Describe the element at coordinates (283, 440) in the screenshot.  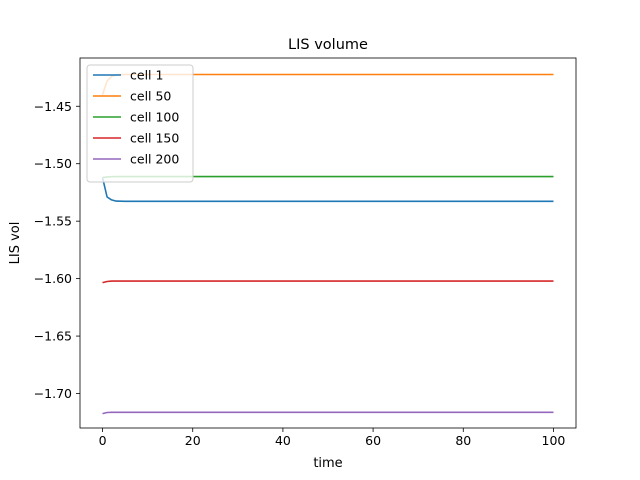
I see `x-tick-label: 40` at that location.